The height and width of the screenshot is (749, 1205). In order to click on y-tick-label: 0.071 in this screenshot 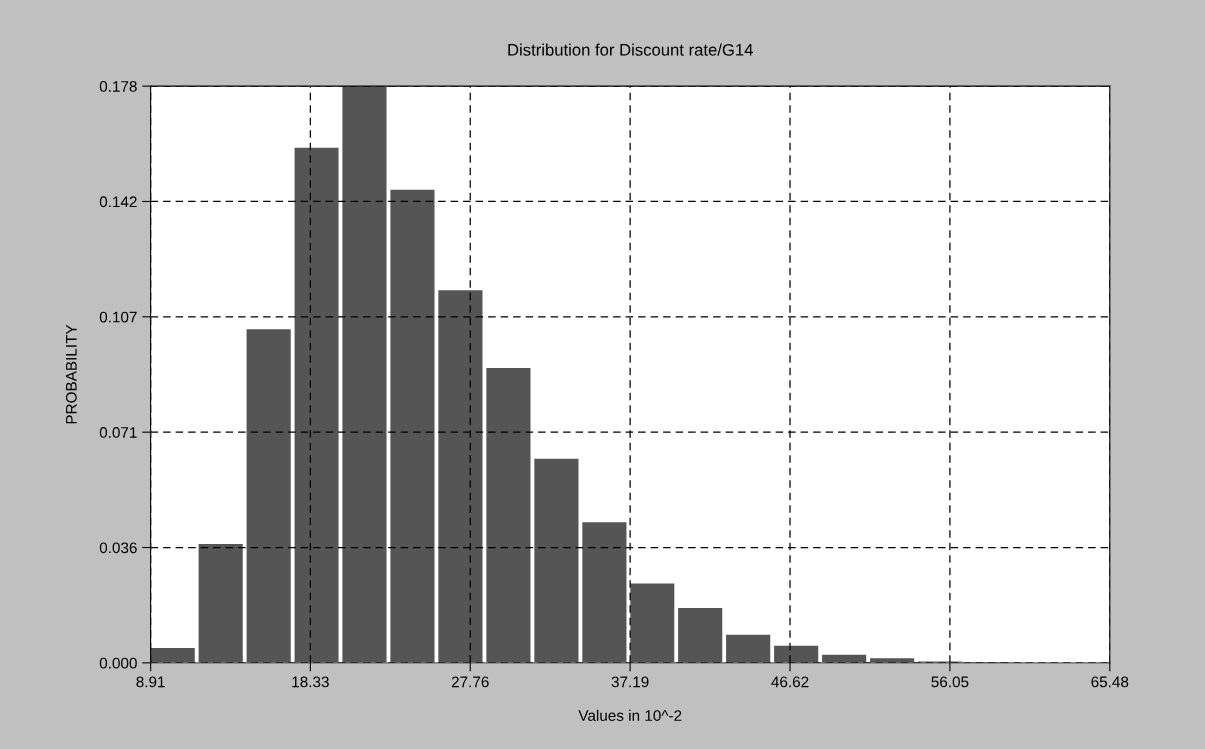, I will do `click(118, 432)`.